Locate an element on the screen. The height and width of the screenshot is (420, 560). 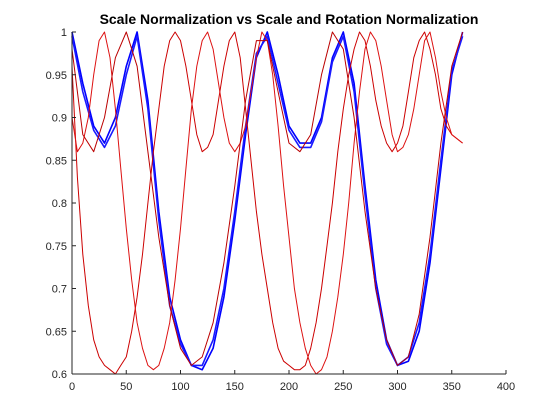
x-tick-label-2: 100 is located at coordinates (180, 387).